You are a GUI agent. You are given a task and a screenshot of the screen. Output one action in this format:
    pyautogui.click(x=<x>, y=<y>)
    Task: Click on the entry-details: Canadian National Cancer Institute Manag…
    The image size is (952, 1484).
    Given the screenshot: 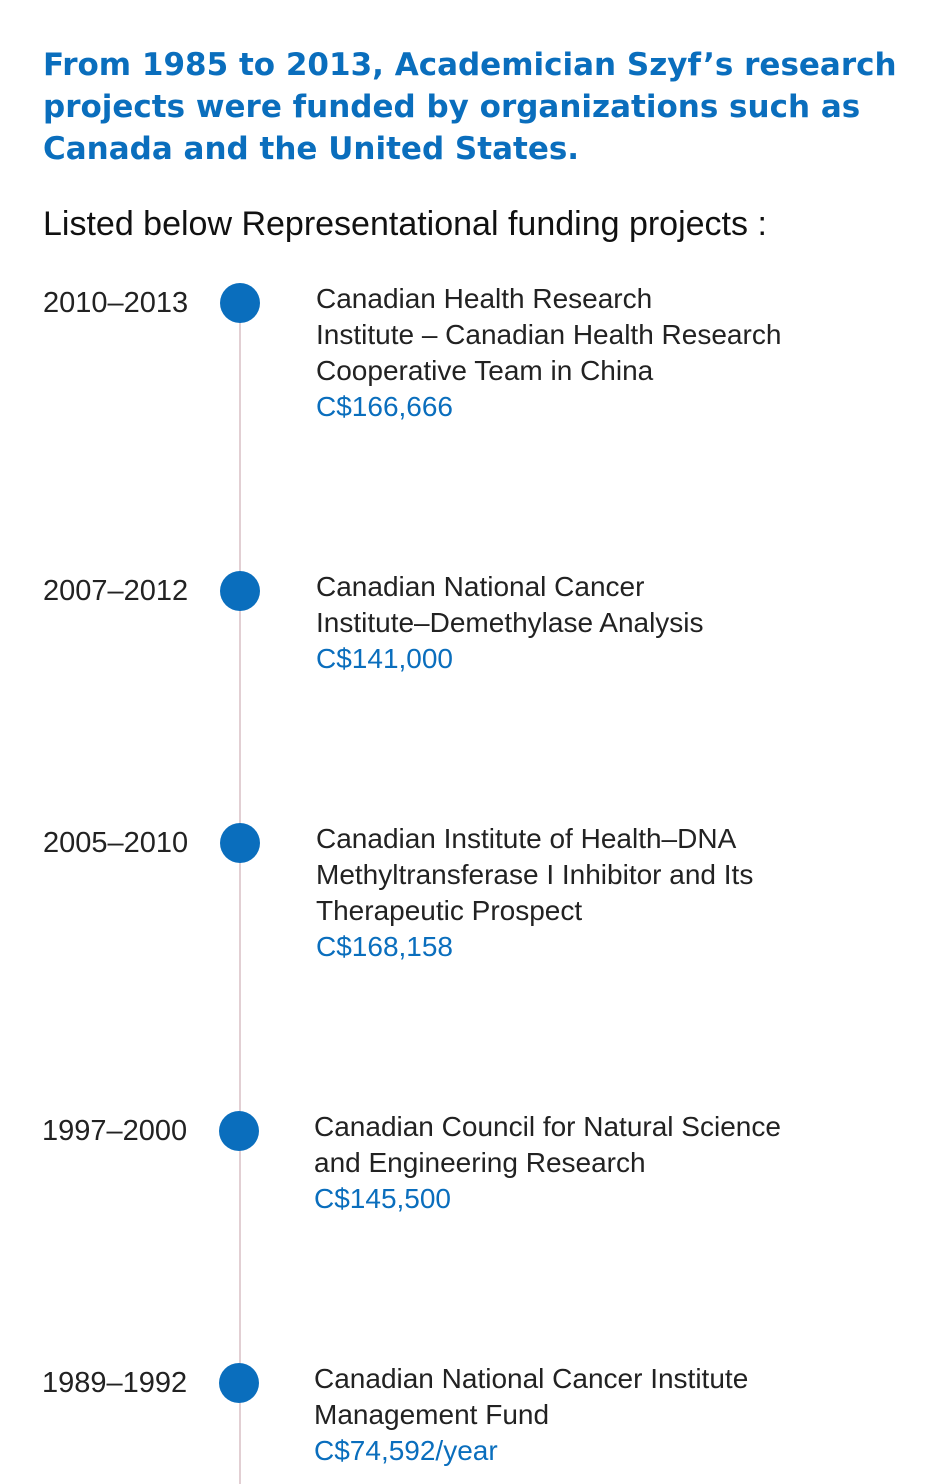 What is the action you would take?
    pyautogui.click(x=604, y=1415)
    